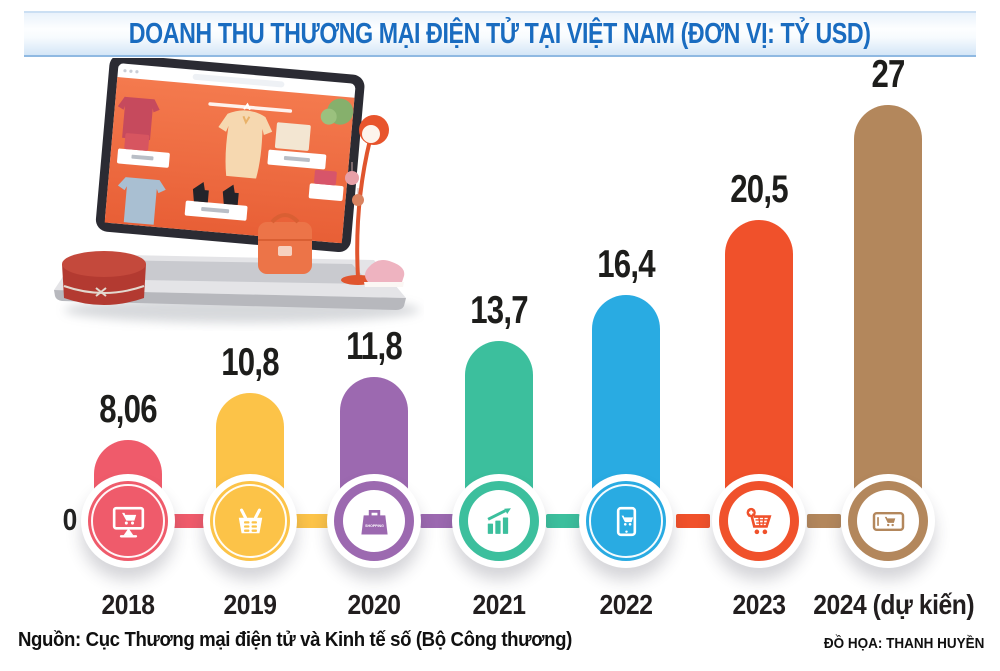 The width and height of the screenshot is (1000, 671). I want to click on icon-disc-2020: SHOPPING, so click(374, 521).